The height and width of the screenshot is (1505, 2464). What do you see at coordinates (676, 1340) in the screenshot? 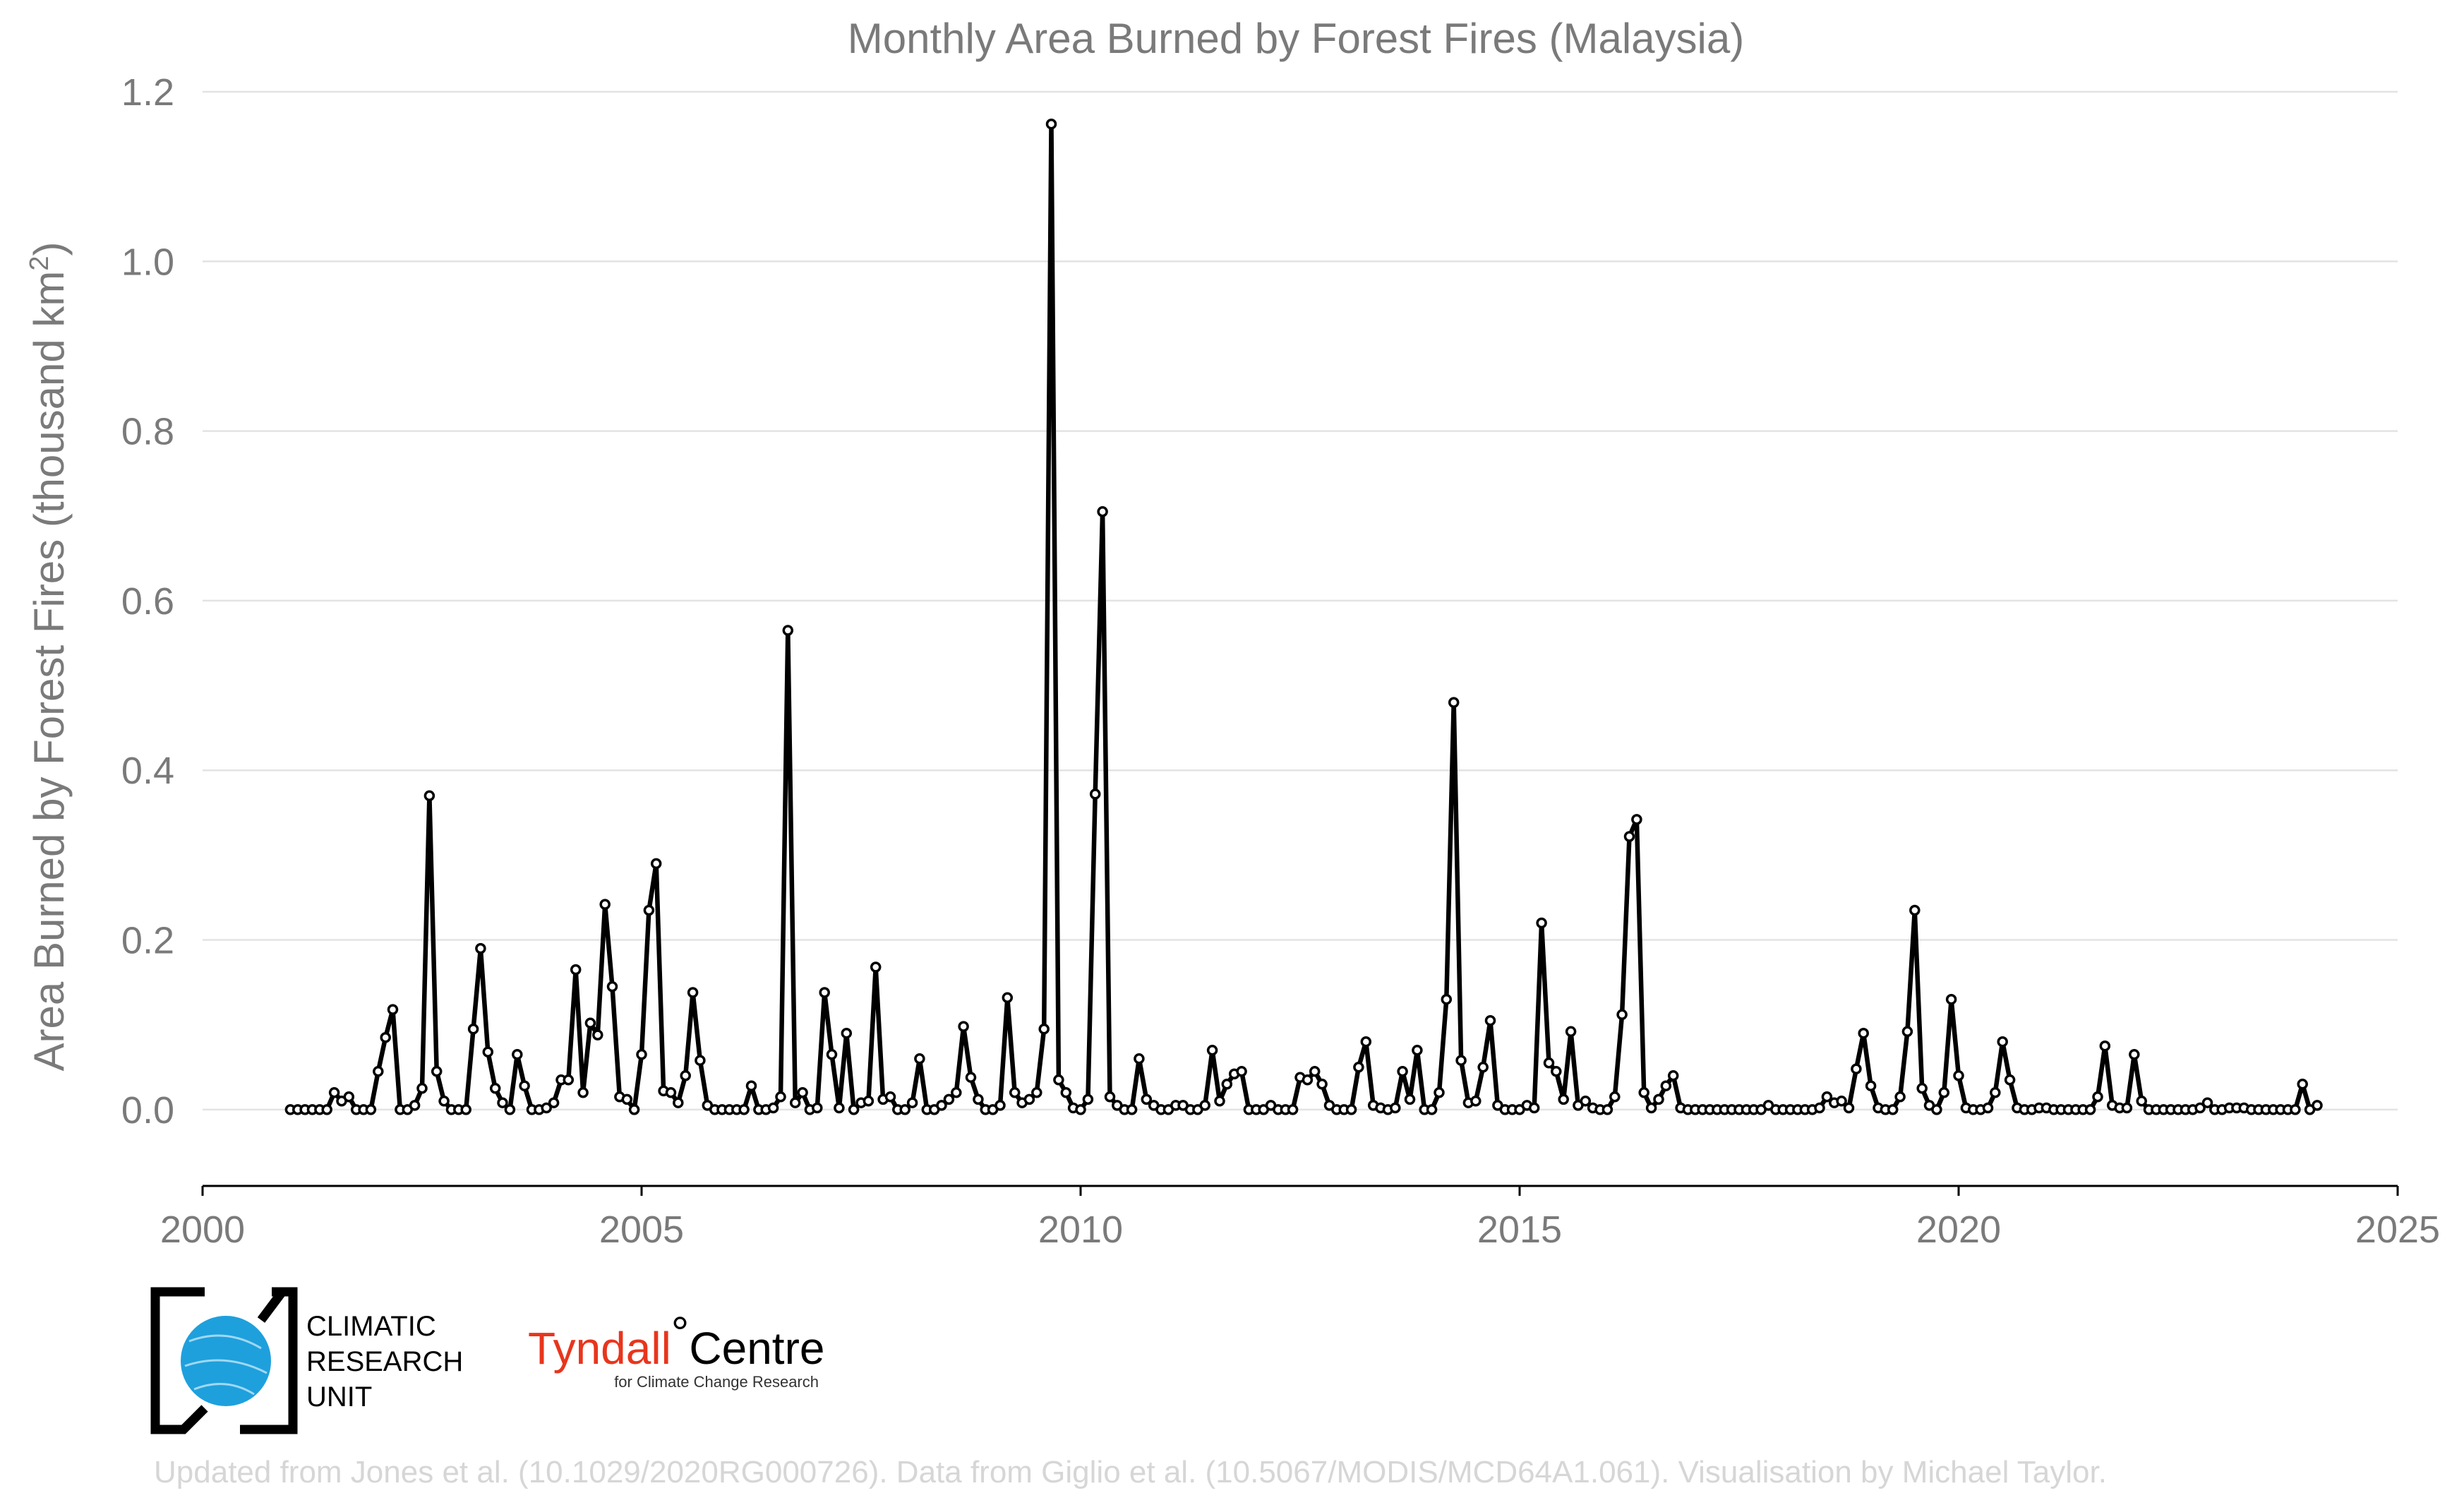
I see `svg-text: Tyndall°Centre` at bounding box center [676, 1340].